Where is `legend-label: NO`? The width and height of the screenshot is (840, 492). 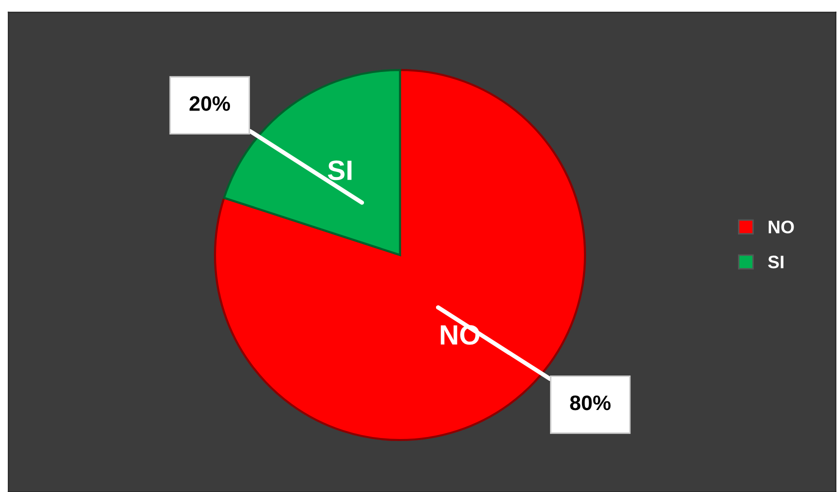 legend-label: NO is located at coordinates (781, 227).